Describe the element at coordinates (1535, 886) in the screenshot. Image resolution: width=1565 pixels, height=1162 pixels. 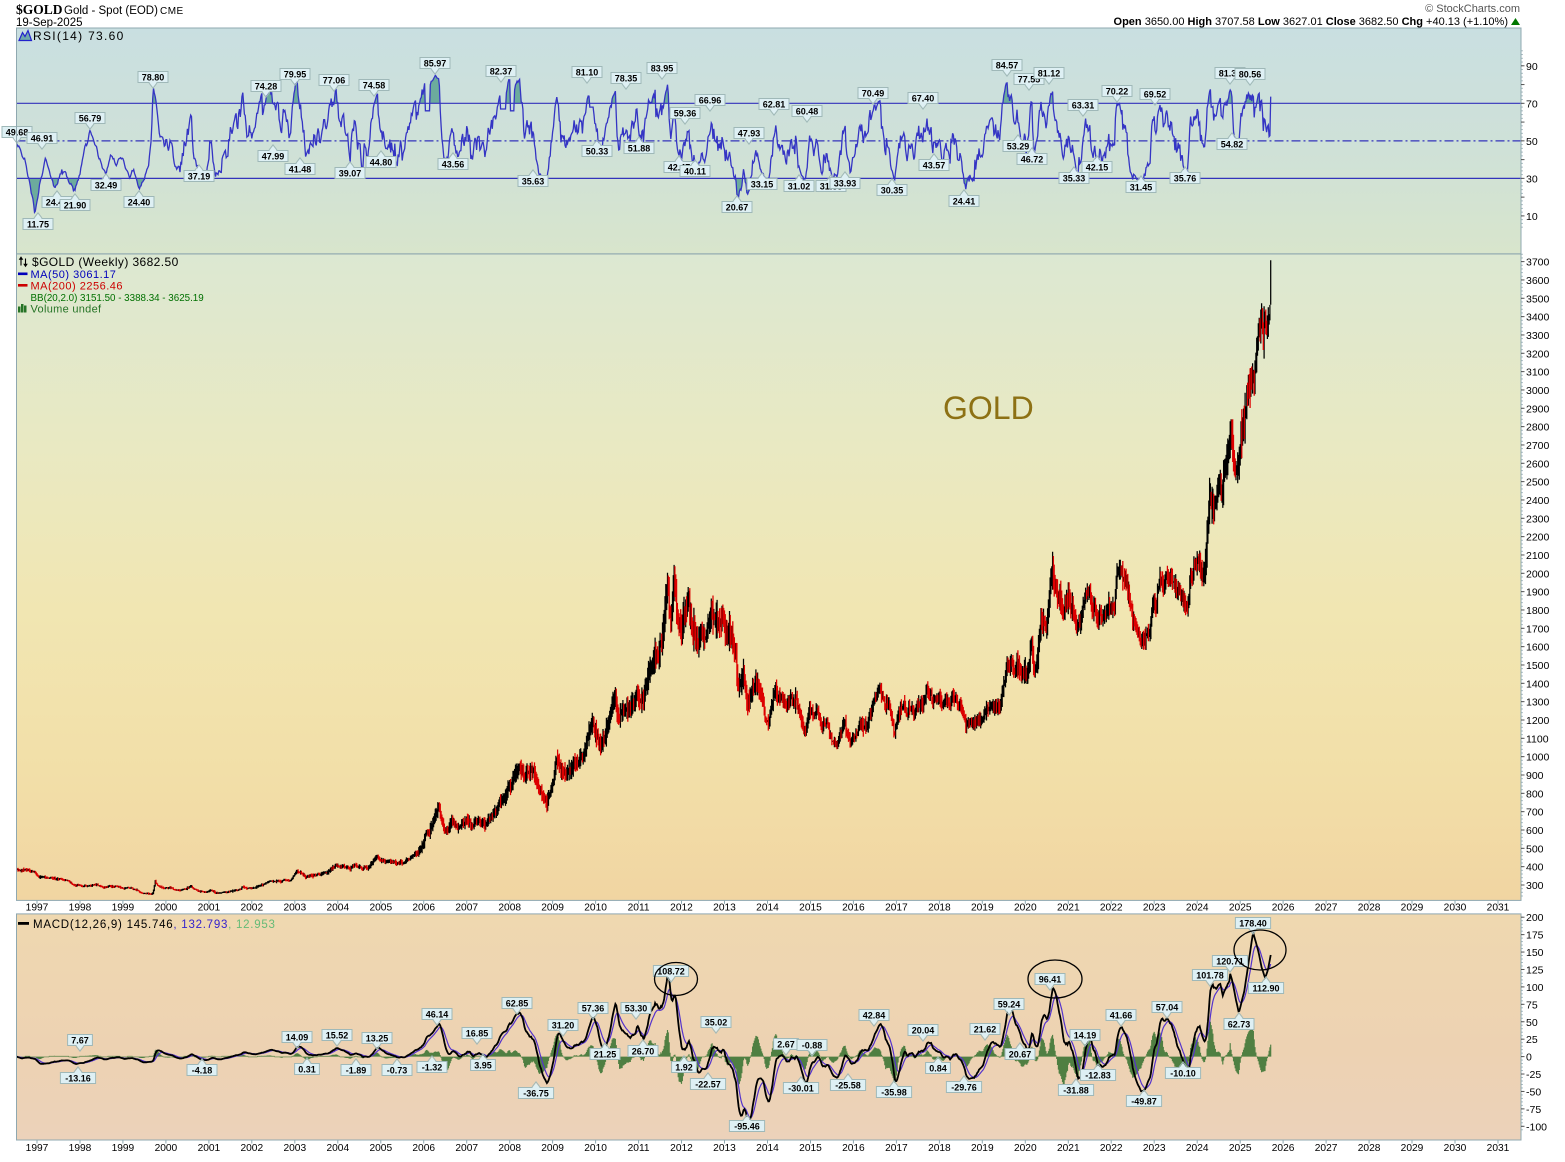
I see `svg-text: 300` at that location.